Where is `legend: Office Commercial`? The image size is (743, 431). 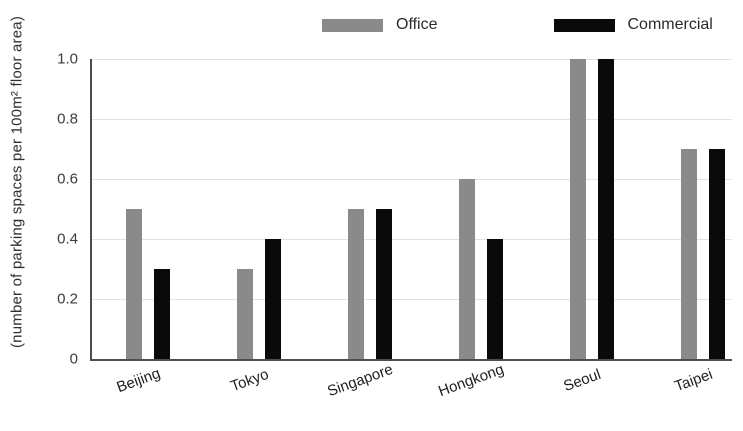
legend: Office Commercial is located at coordinates (517, 25).